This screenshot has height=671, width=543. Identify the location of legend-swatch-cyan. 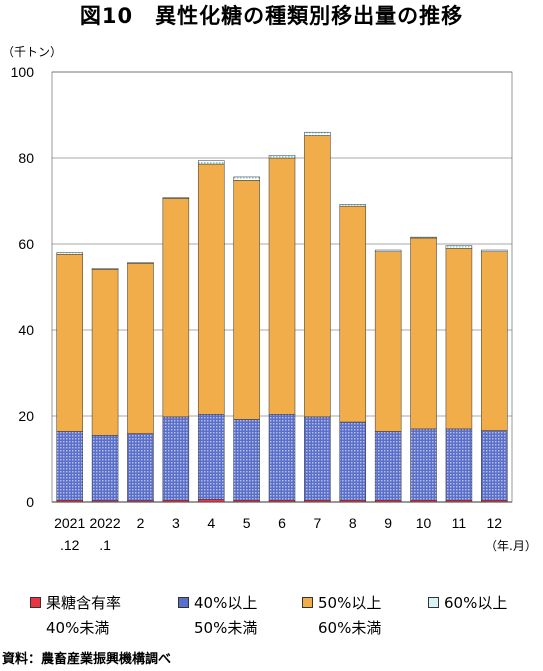
(433, 602).